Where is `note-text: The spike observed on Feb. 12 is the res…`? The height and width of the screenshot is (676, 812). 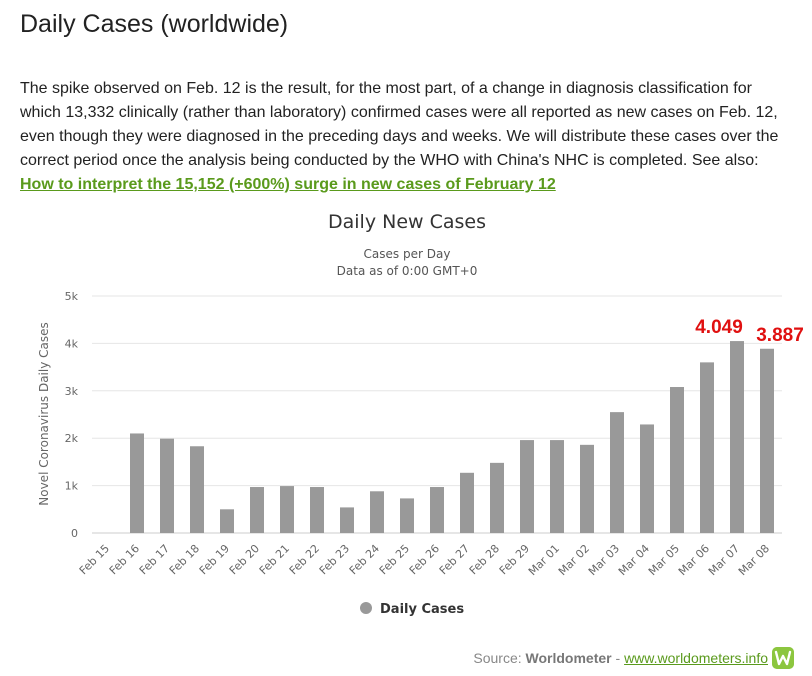 note-text: The spike observed on Feb. 12 is the res… is located at coordinates (399, 124).